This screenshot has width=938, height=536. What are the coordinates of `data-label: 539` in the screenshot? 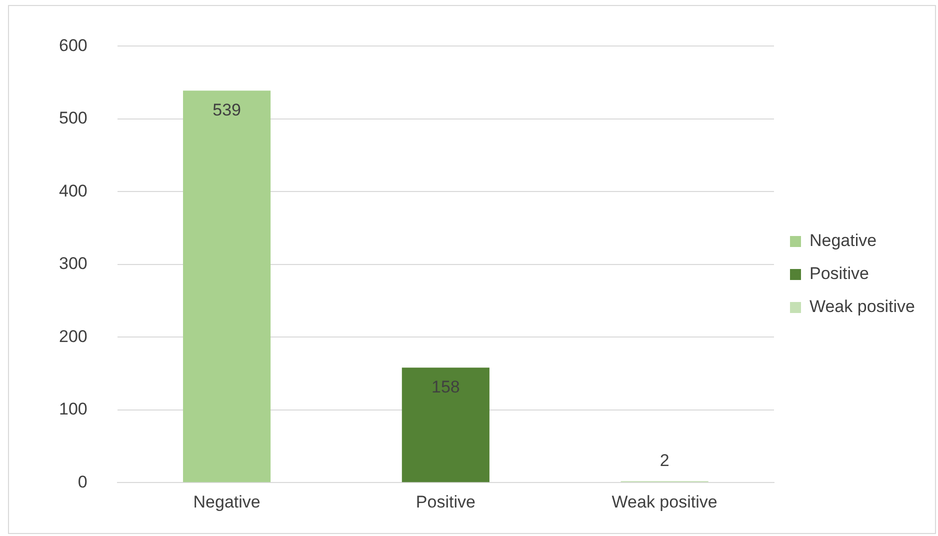 It's located at (226, 110).